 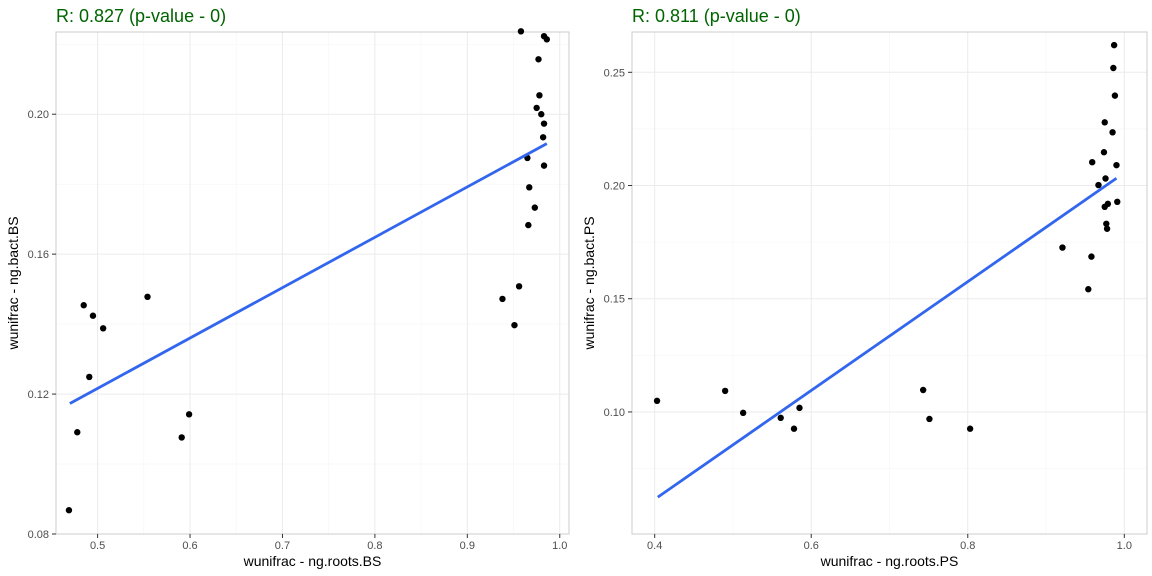 What do you see at coordinates (614, 413) in the screenshot?
I see `y-tick-label: 0.10` at bounding box center [614, 413].